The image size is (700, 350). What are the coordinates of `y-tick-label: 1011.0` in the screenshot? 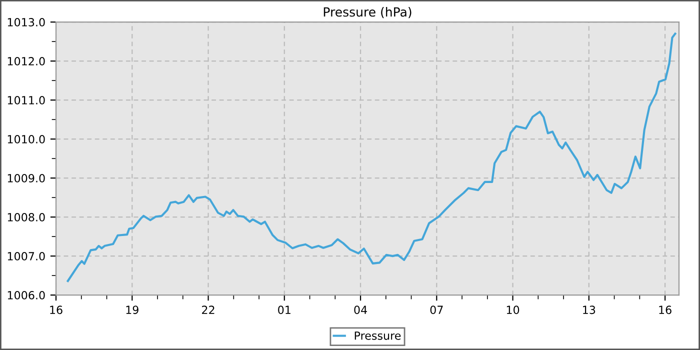 It's located at (26, 100).